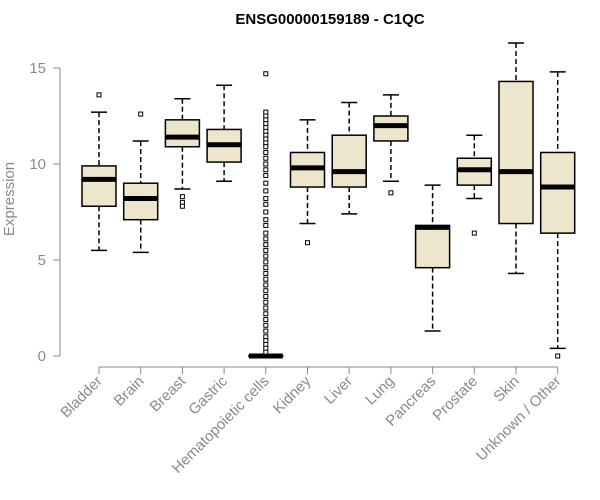 Image resolution: width=600 pixels, height=500 pixels. Describe the element at coordinates (37, 164) in the screenshot. I see `y-tick-label: 10` at that location.